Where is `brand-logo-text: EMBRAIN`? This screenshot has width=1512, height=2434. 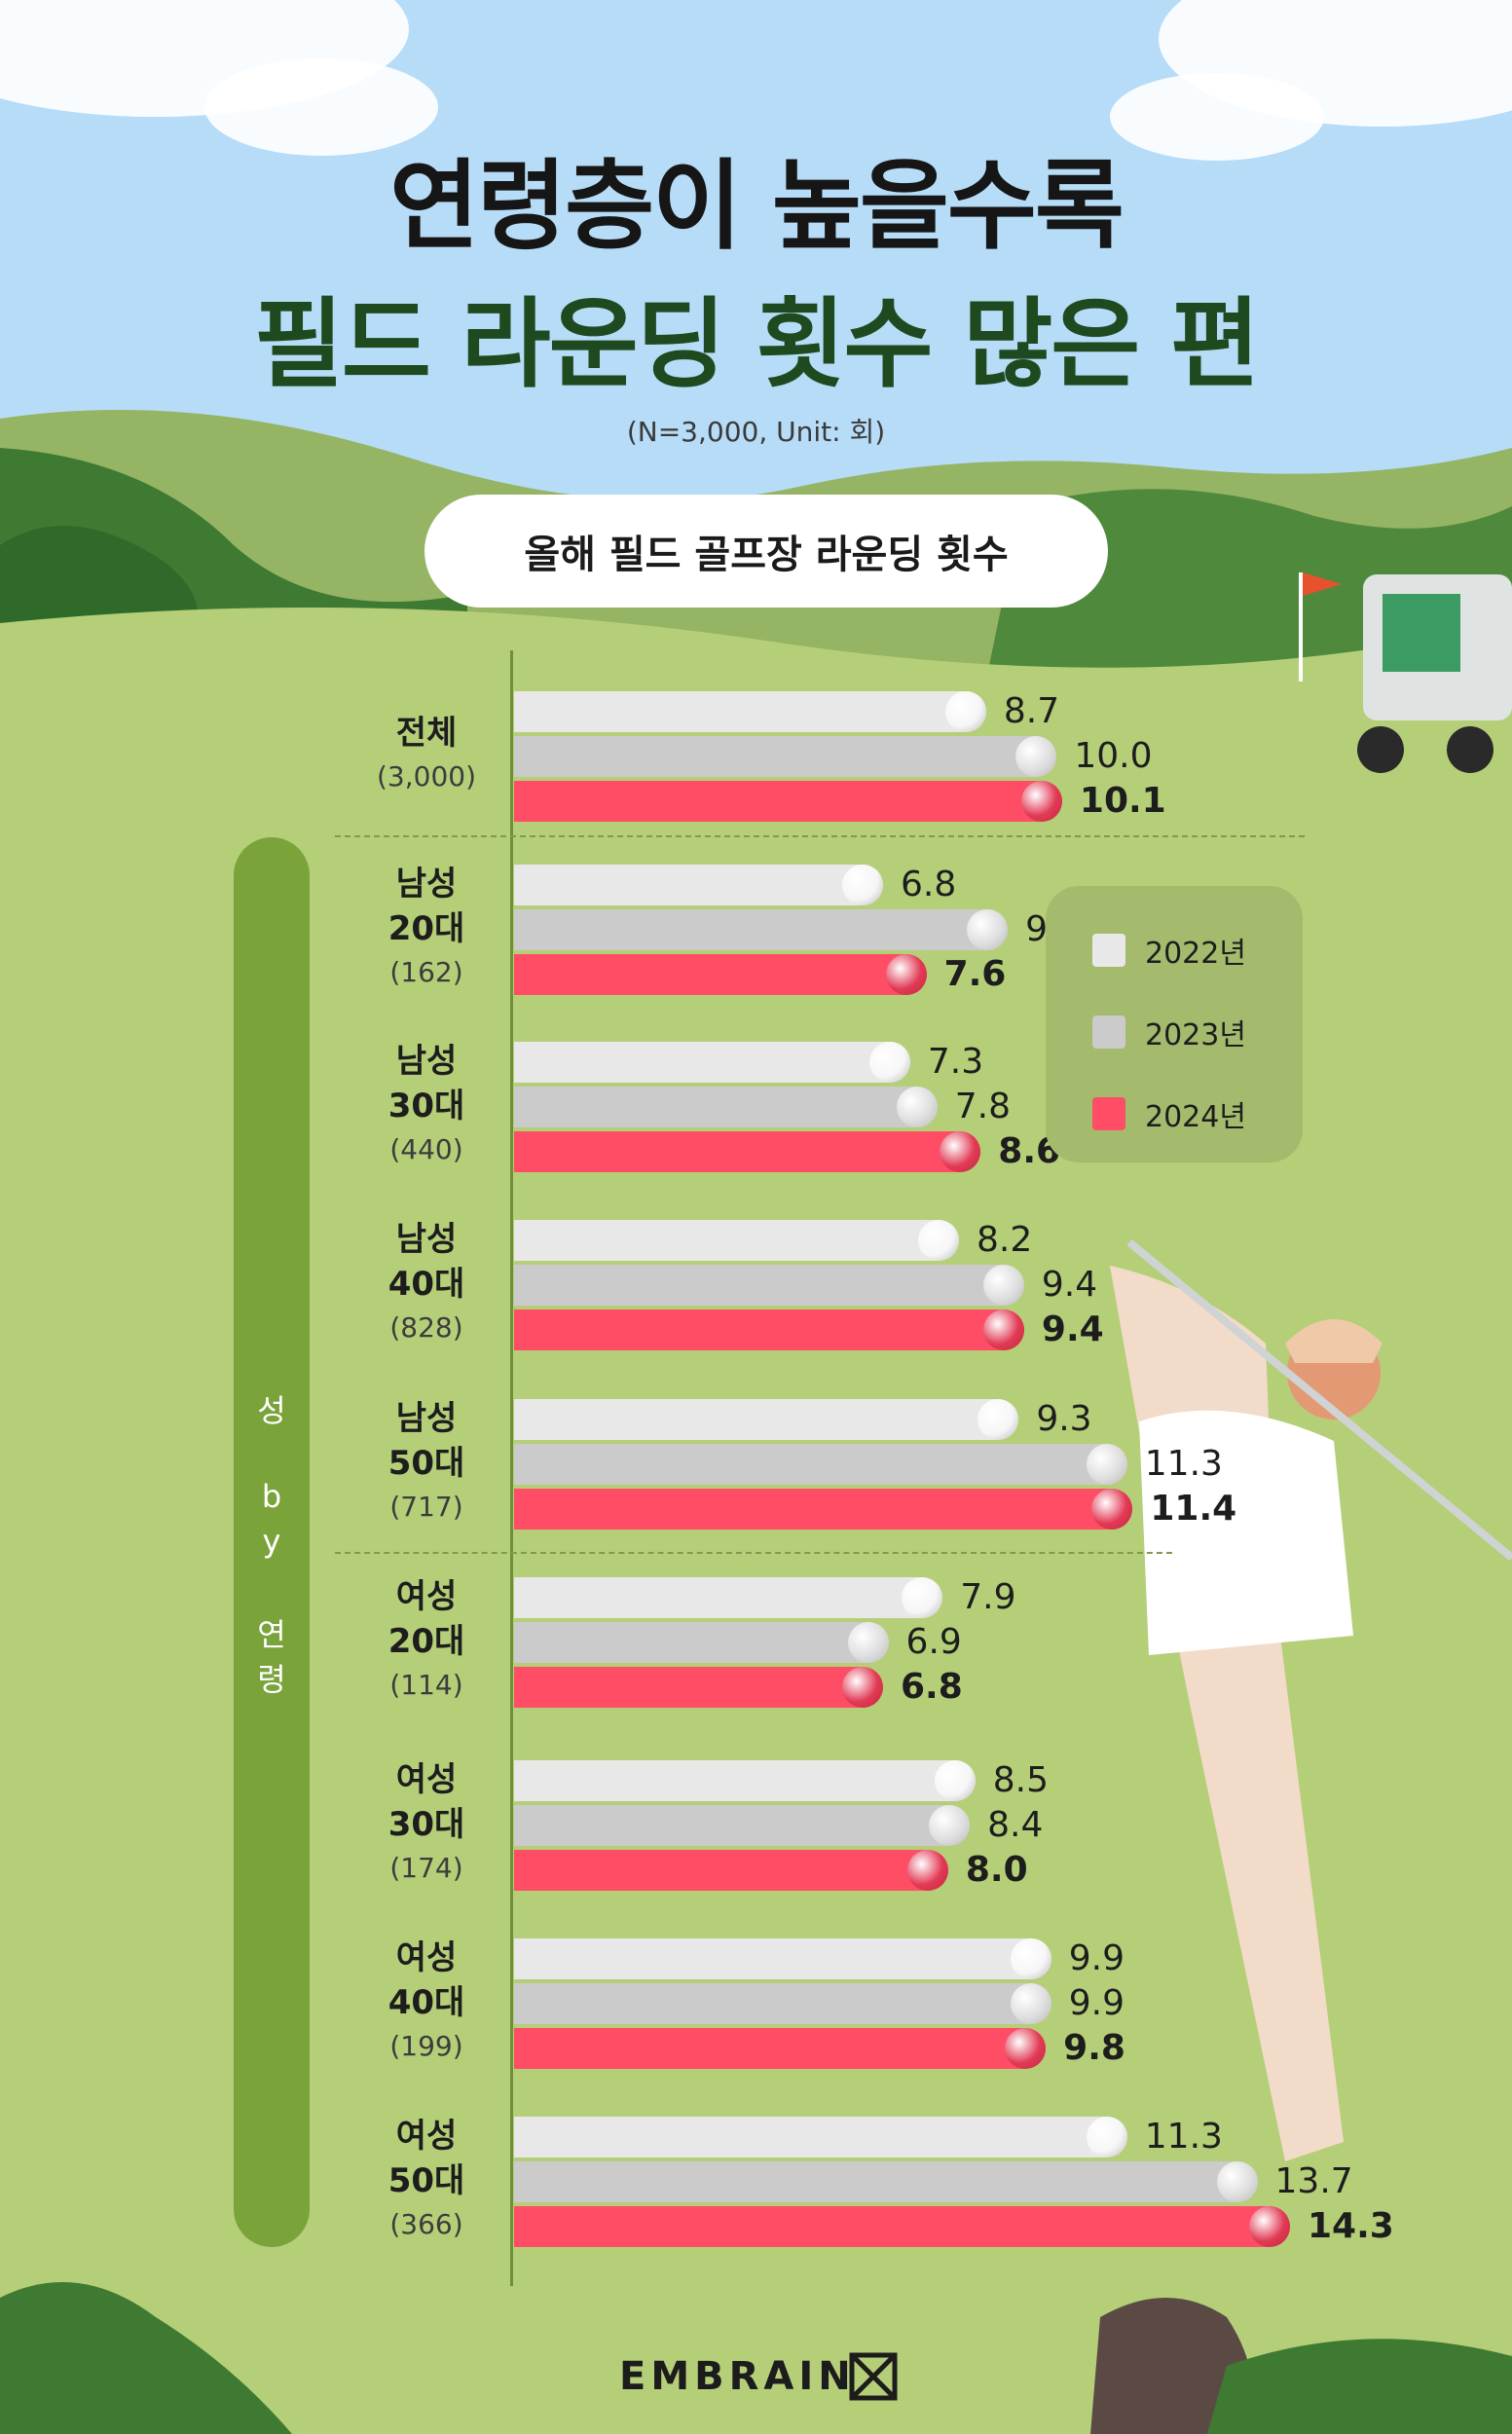 brand-logo-text: EMBRAIN is located at coordinates (737, 2376).